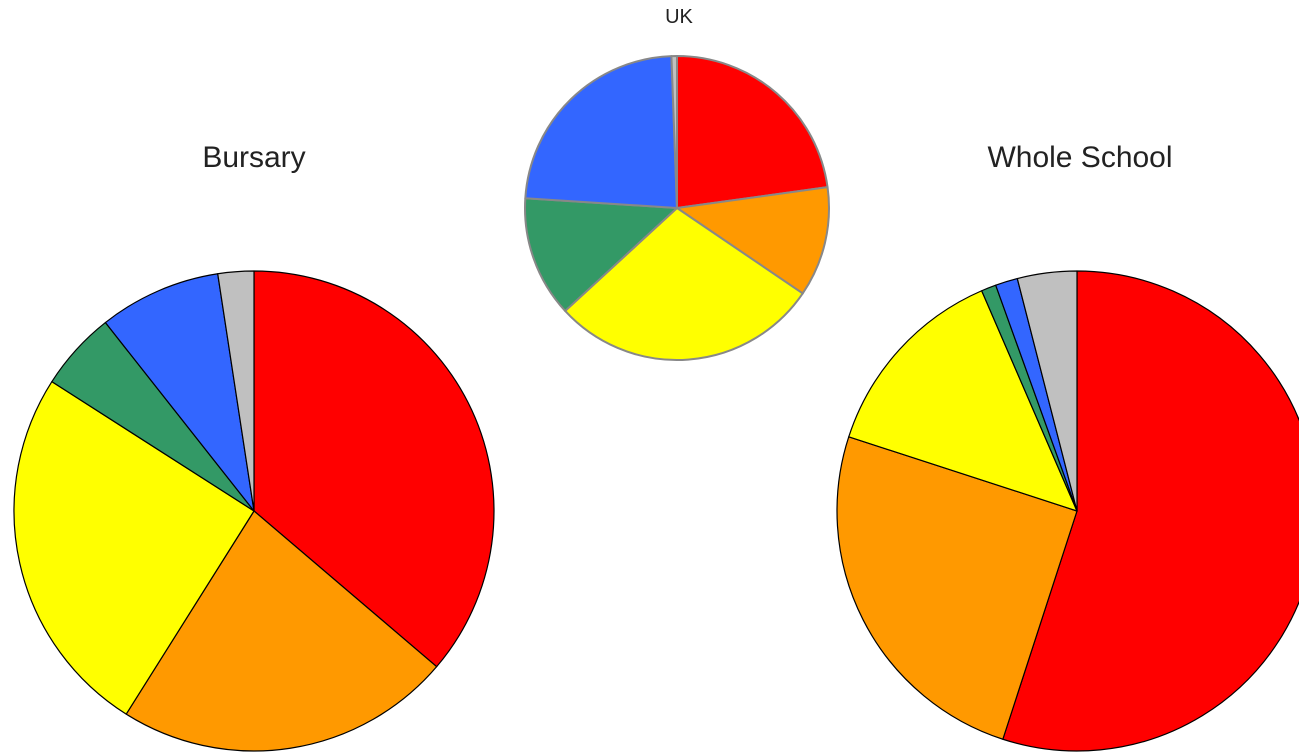 The width and height of the screenshot is (1299, 755). I want to click on pie-slice-bursary-blue, so click(179, 392).